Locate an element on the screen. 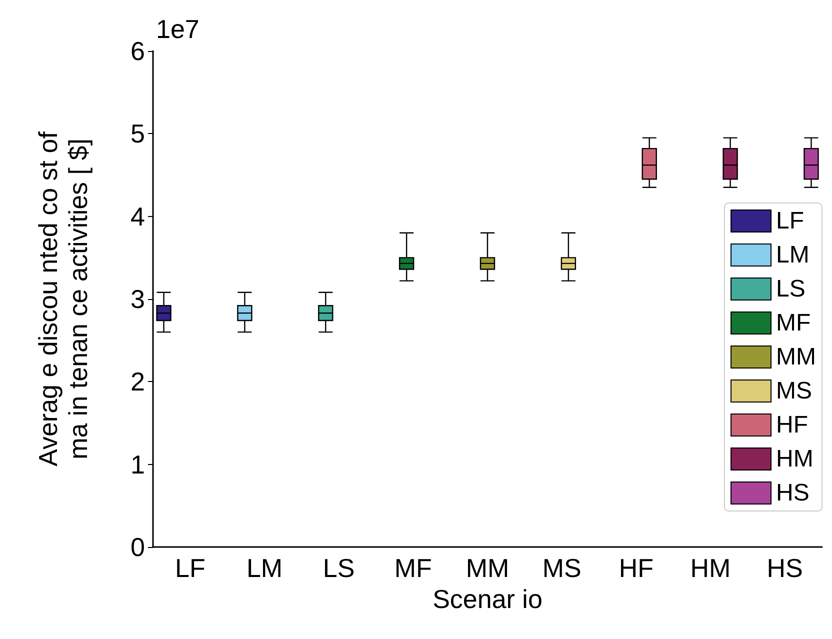  y-axis-title: Averag e discou nted co st of ma in tenan ce activities [ $] is located at coordinates (63, 298).